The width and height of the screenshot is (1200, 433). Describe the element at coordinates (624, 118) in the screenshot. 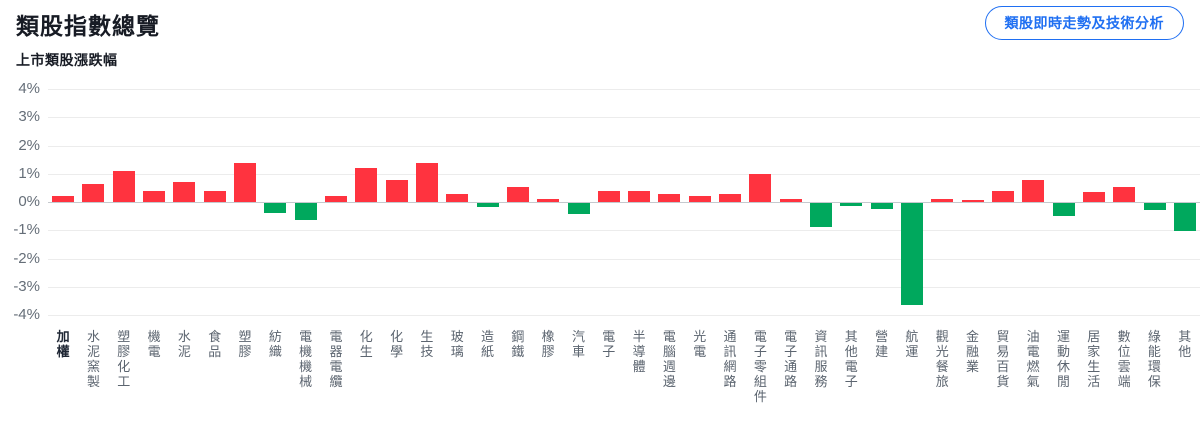

I see `gridline-3%` at that location.